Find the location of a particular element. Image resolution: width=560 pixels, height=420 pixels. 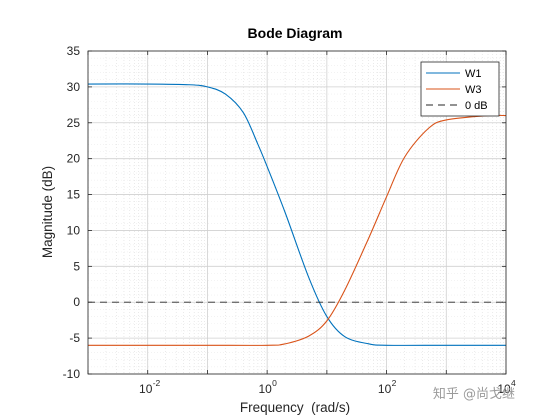

y-axis-label: Magnitude (dB) is located at coordinates (47, 212).